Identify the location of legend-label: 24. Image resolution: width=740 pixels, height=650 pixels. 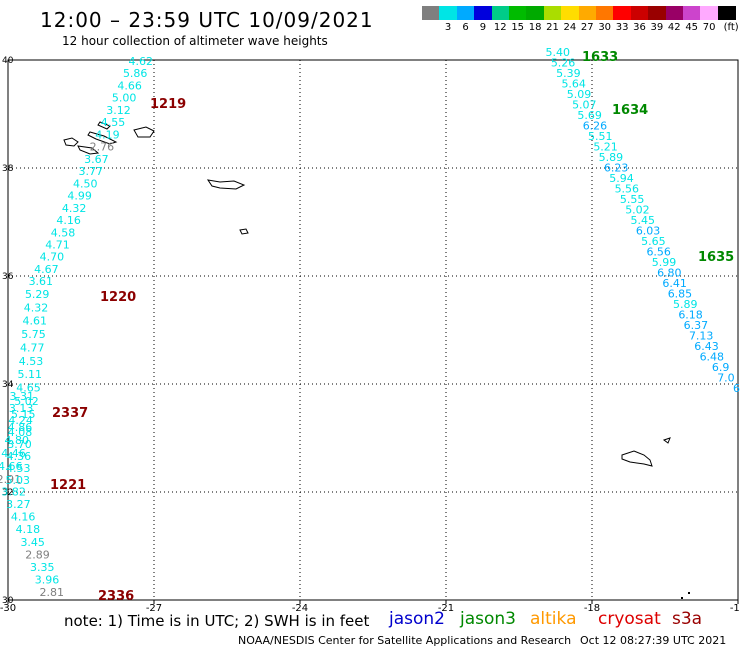
(570, 27).